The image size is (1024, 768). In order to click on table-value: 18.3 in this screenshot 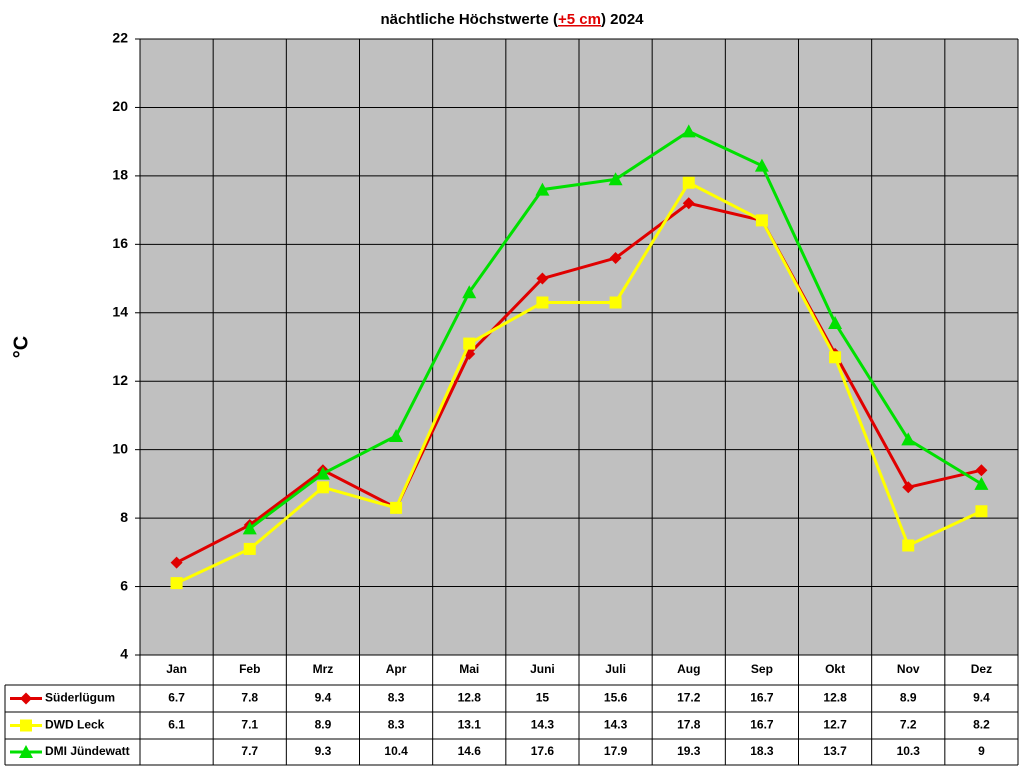, I will do `click(762, 751)`.